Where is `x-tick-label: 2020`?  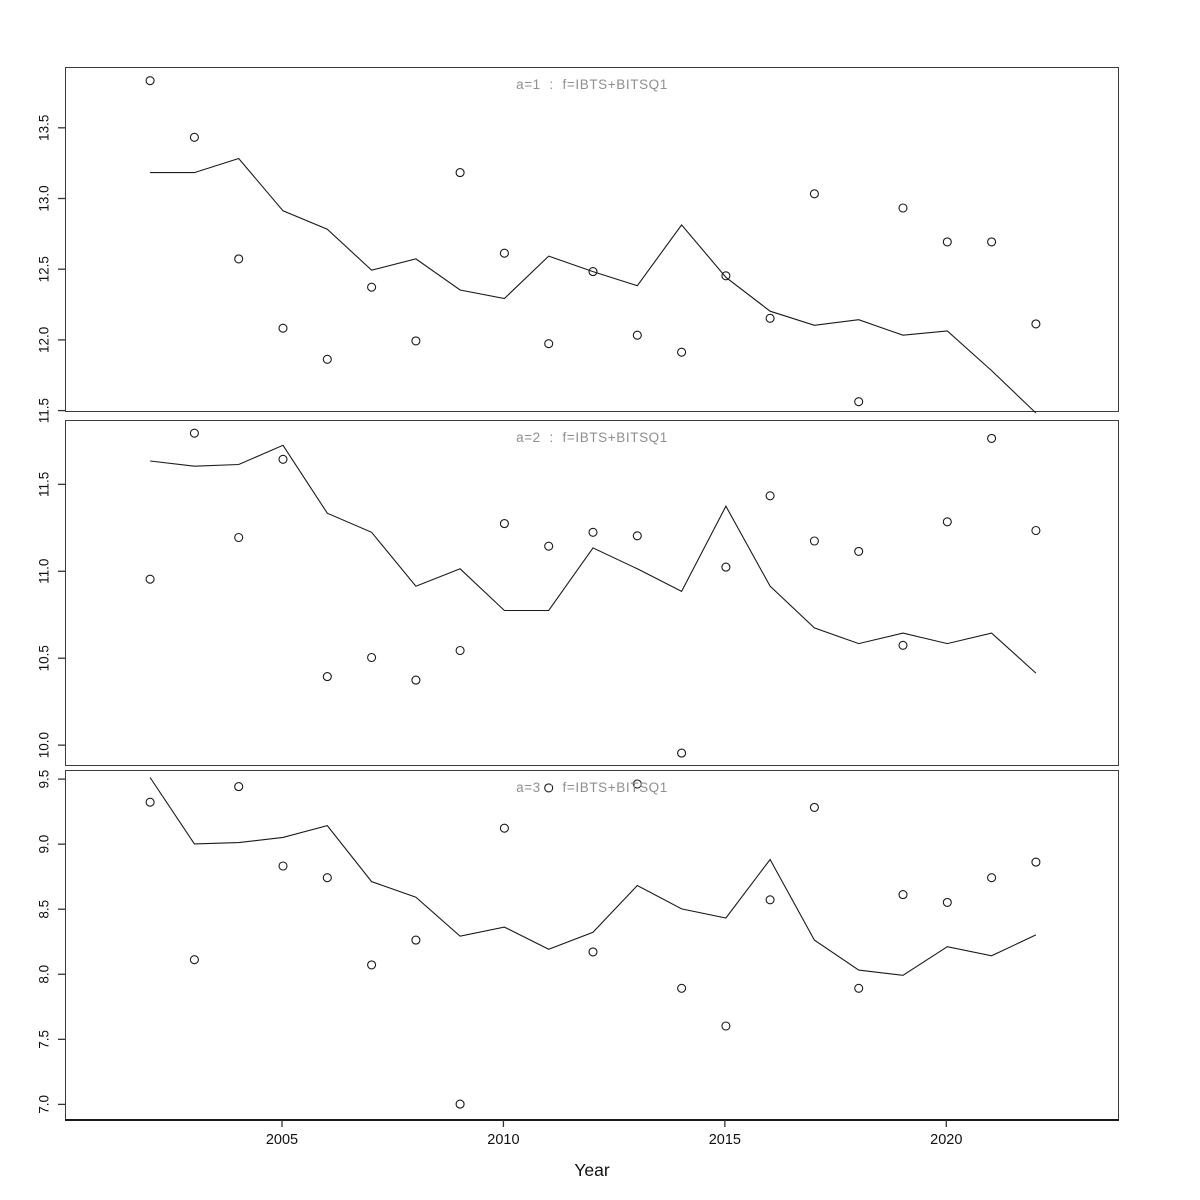
x-tick-label: 2020 is located at coordinates (946, 1140).